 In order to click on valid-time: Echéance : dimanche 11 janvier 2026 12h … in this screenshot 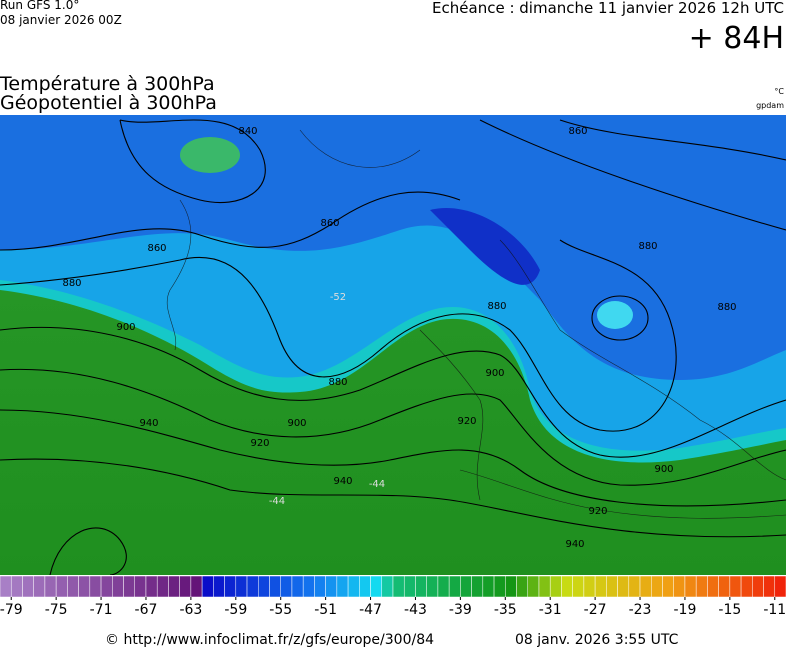, I will do `click(608, 8)`.